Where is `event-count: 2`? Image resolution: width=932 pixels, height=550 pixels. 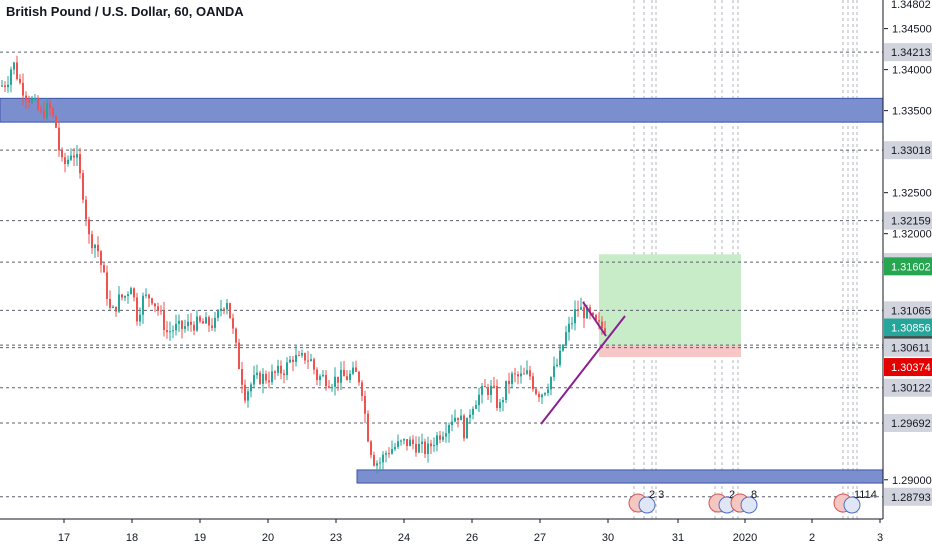 event-count: 2 is located at coordinates (732, 495).